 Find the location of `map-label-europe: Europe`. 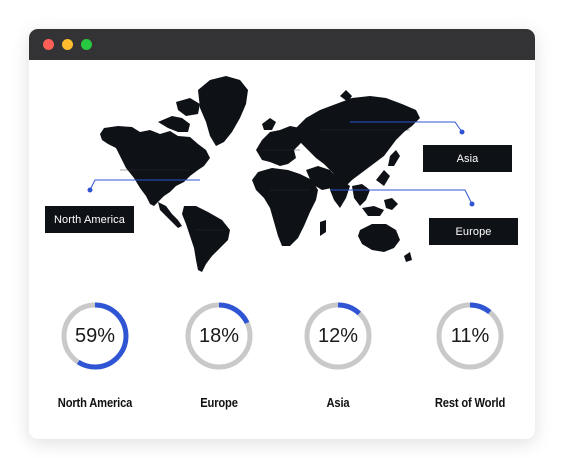

map-label-europe: Europe is located at coordinates (473, 231).